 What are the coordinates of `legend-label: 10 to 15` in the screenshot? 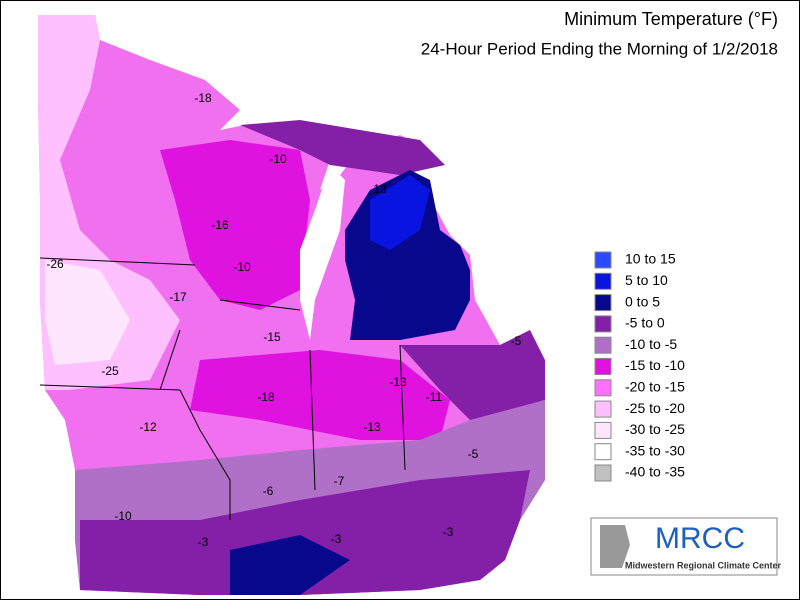 It's located at (650, 259).